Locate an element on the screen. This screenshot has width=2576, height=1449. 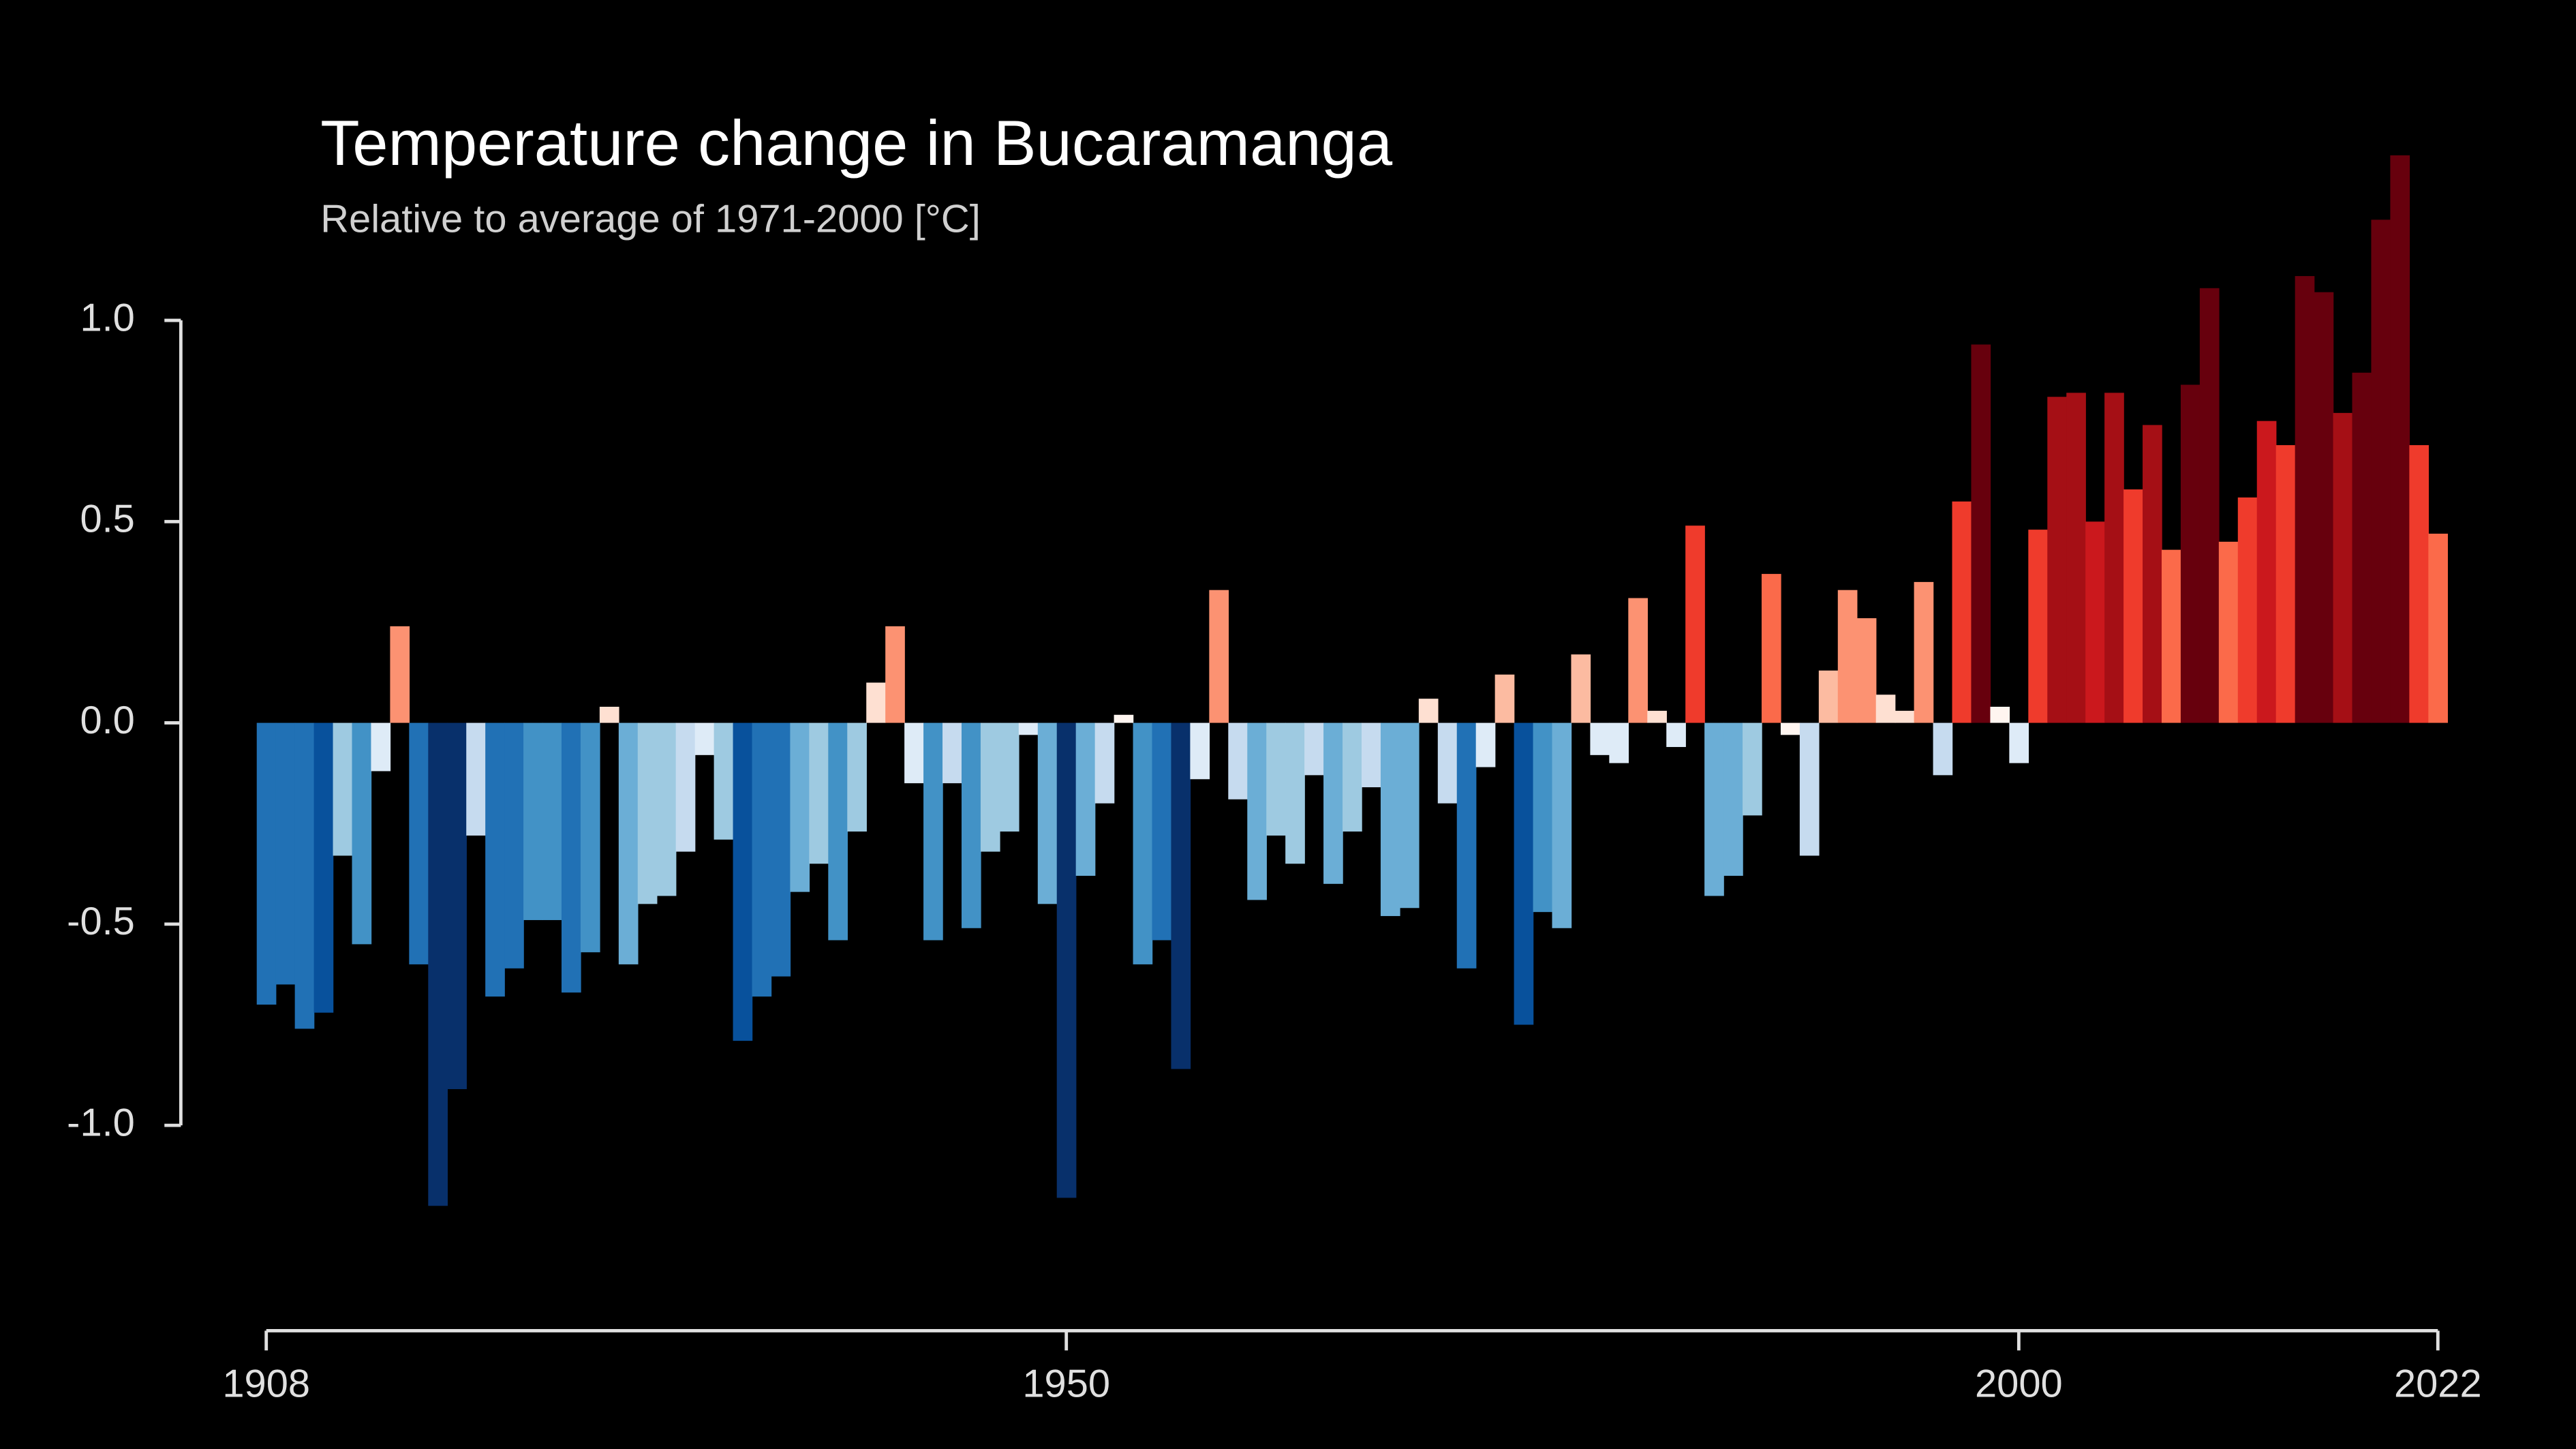
y-tick-label: 0.5 is located at coordinates (107, 520).